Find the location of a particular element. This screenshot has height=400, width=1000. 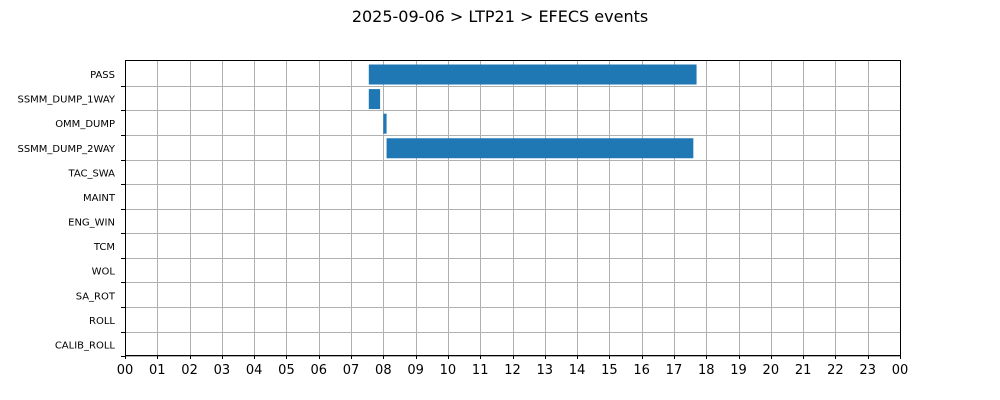

x-tick-label: 10 is located at coordinates (448, 370).